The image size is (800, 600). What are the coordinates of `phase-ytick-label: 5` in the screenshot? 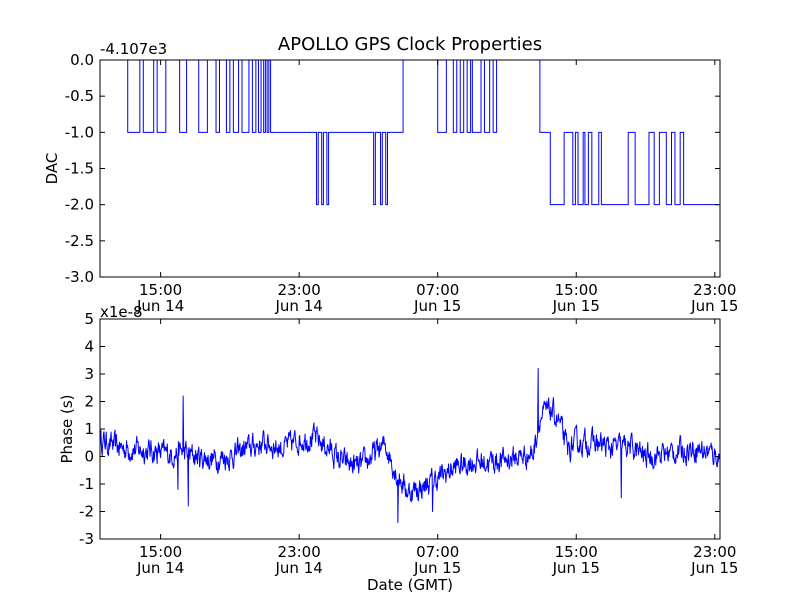 It's located at (89, 319).